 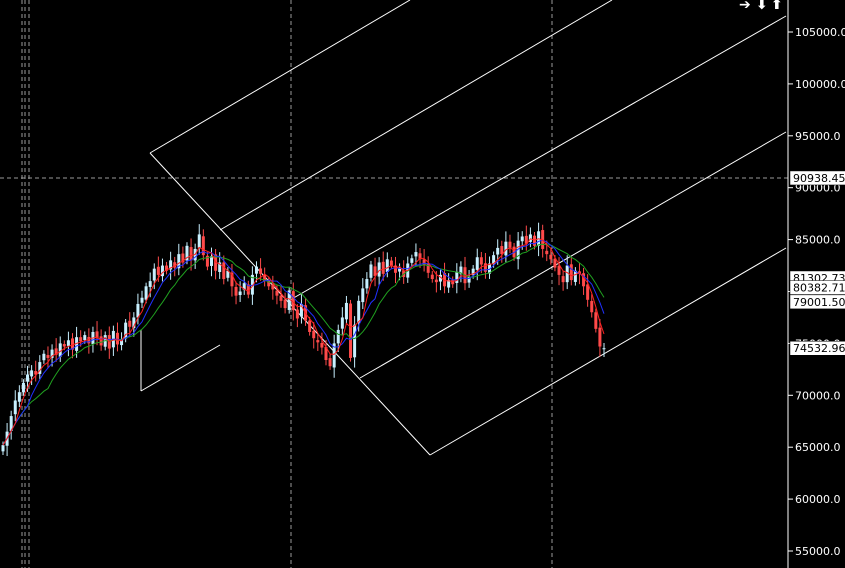 I want to click on arrow-down-icon: ⬇, so click(x=762, y=6).